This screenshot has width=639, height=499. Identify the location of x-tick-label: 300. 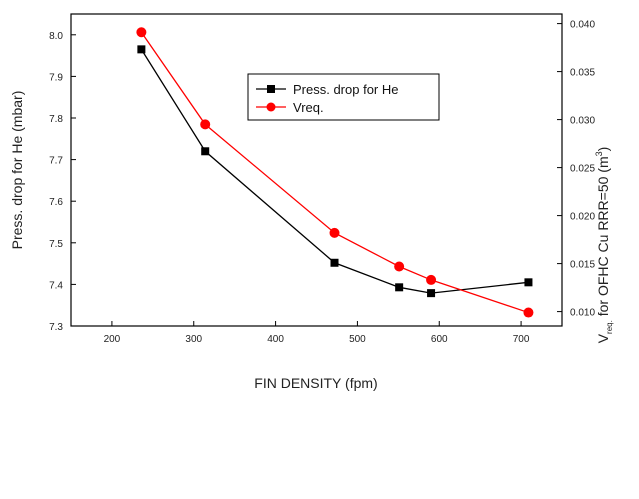
(193, 339).